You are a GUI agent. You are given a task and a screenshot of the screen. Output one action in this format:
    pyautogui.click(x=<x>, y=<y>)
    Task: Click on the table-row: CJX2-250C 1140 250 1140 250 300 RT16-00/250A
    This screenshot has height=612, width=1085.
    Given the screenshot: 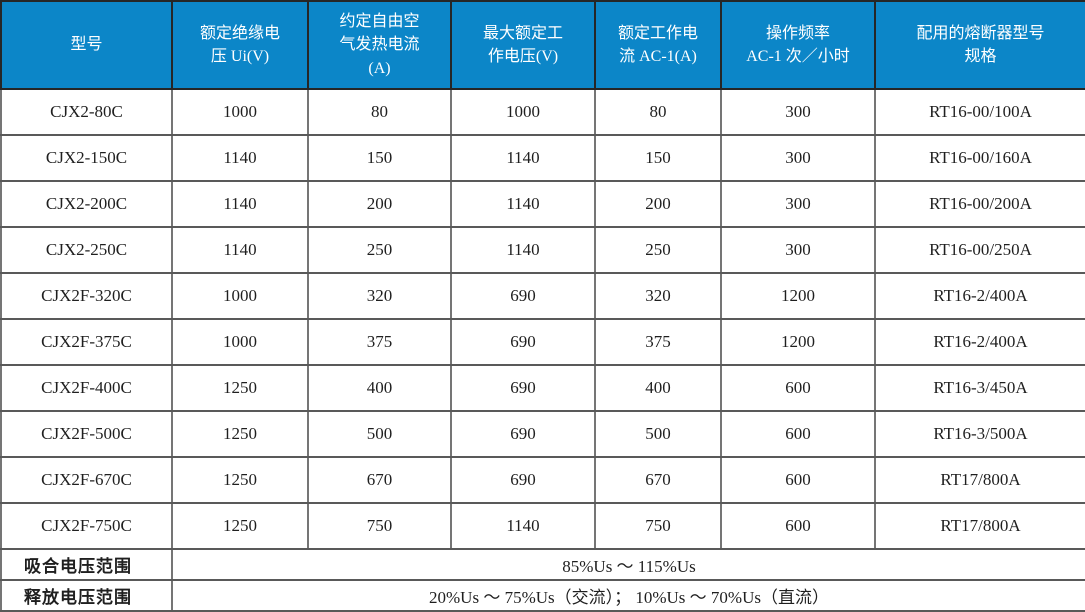 What is the action you would take?
    pyautogui.click(x=542, y=250)
    